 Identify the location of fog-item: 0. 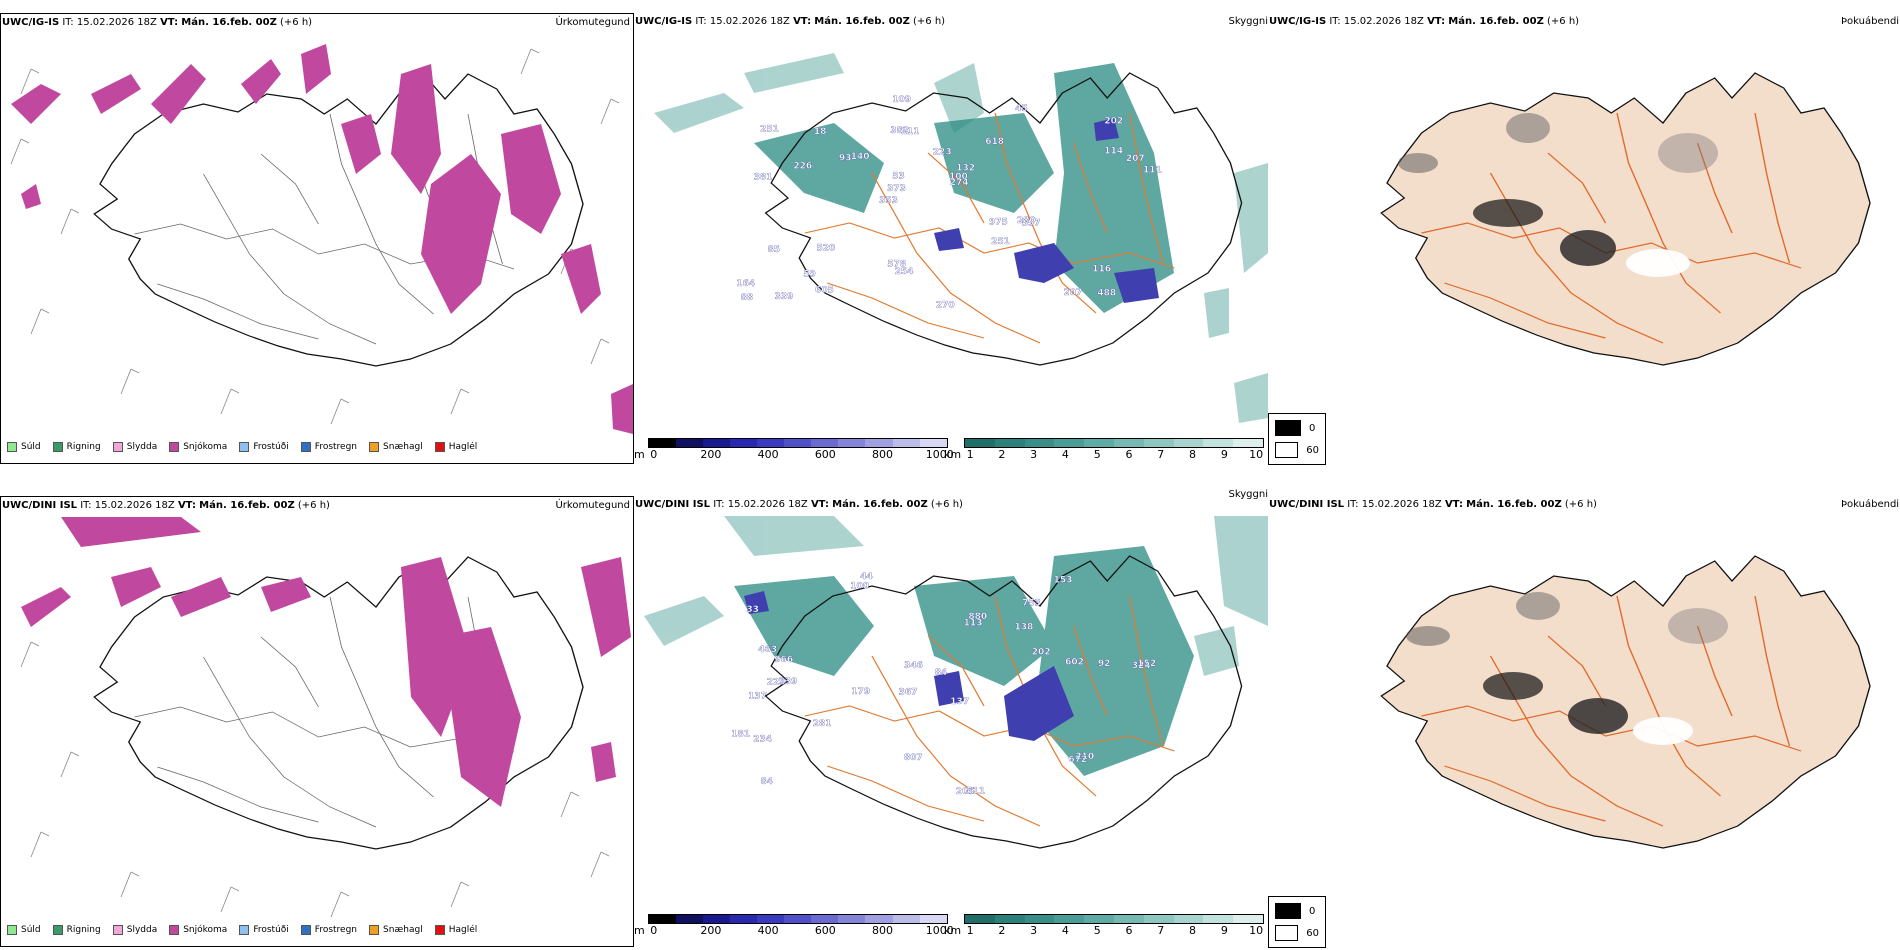
(1297, 428).